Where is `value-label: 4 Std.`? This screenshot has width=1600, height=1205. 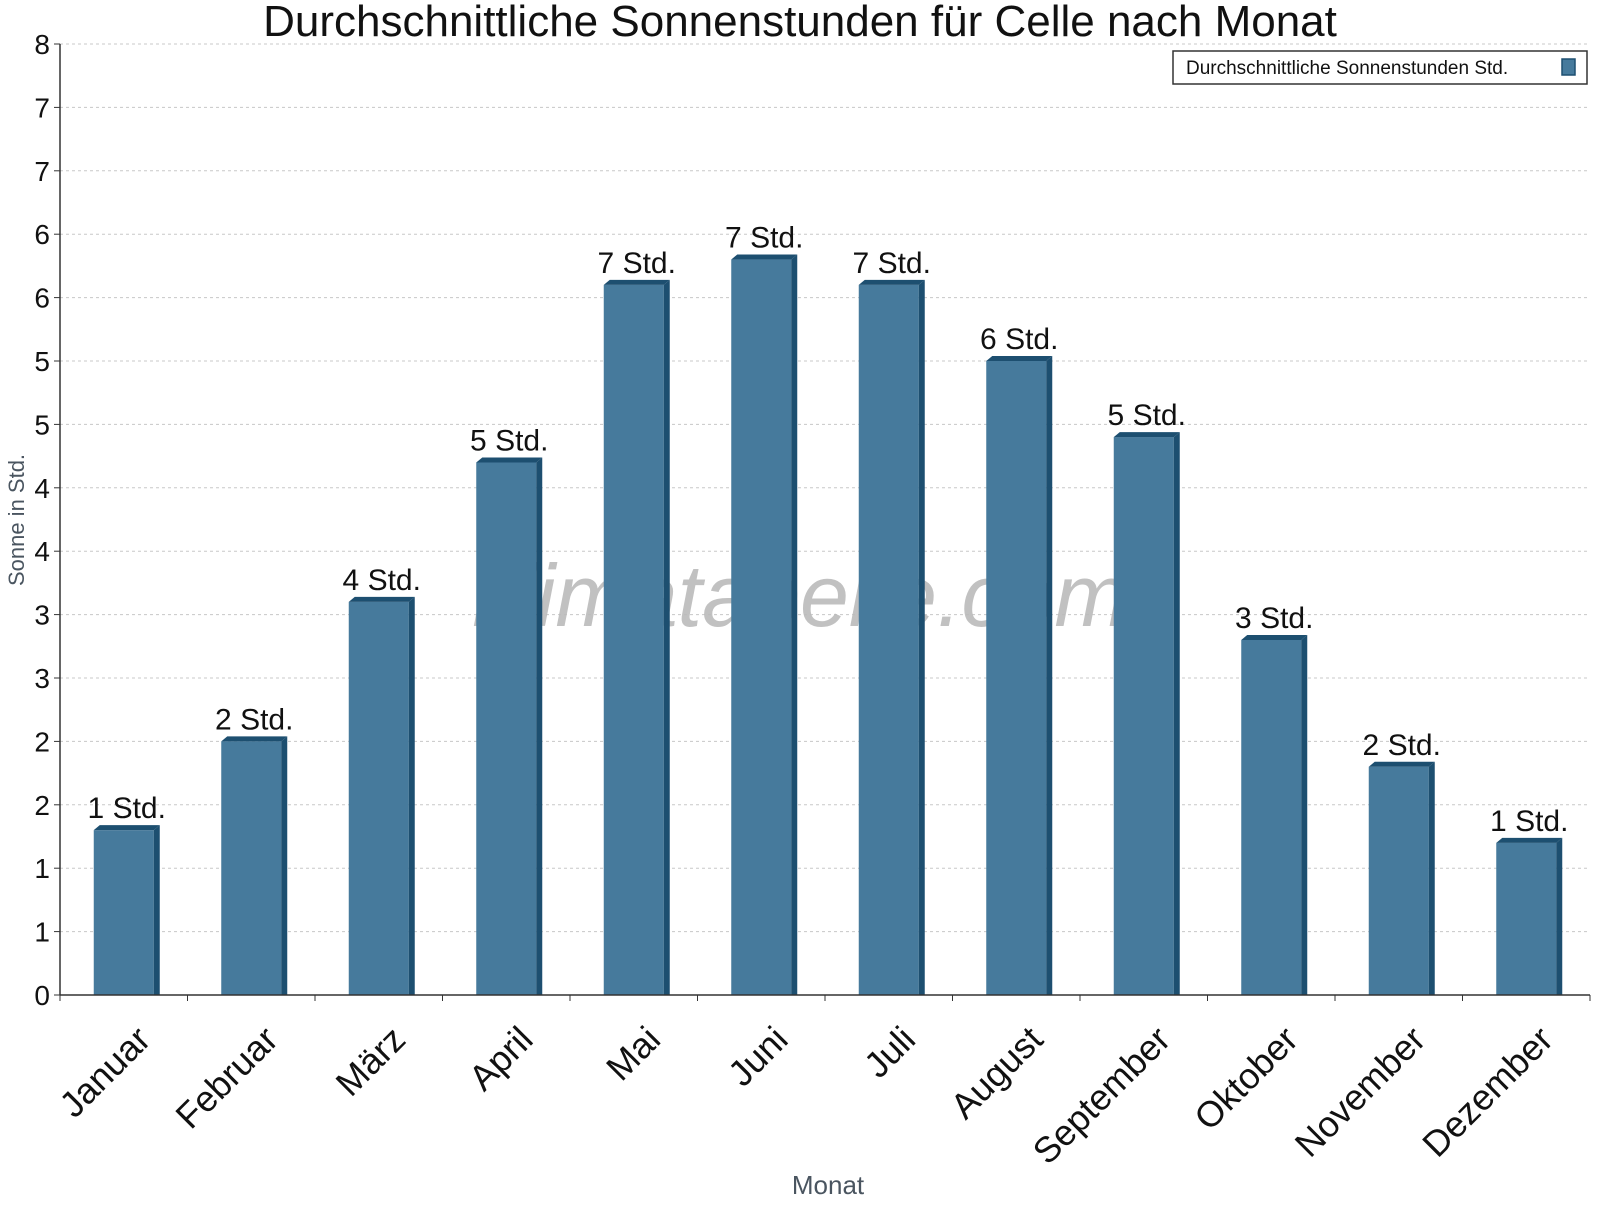
value-label: 4 Std. is located at coordinates (382, 580).